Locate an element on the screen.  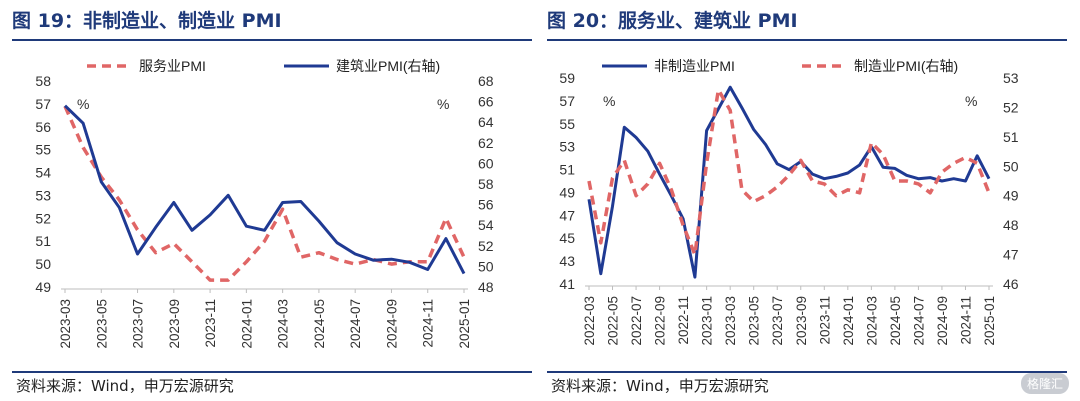
y-left-tick-label: 50 is located at coordinates (43, 264).